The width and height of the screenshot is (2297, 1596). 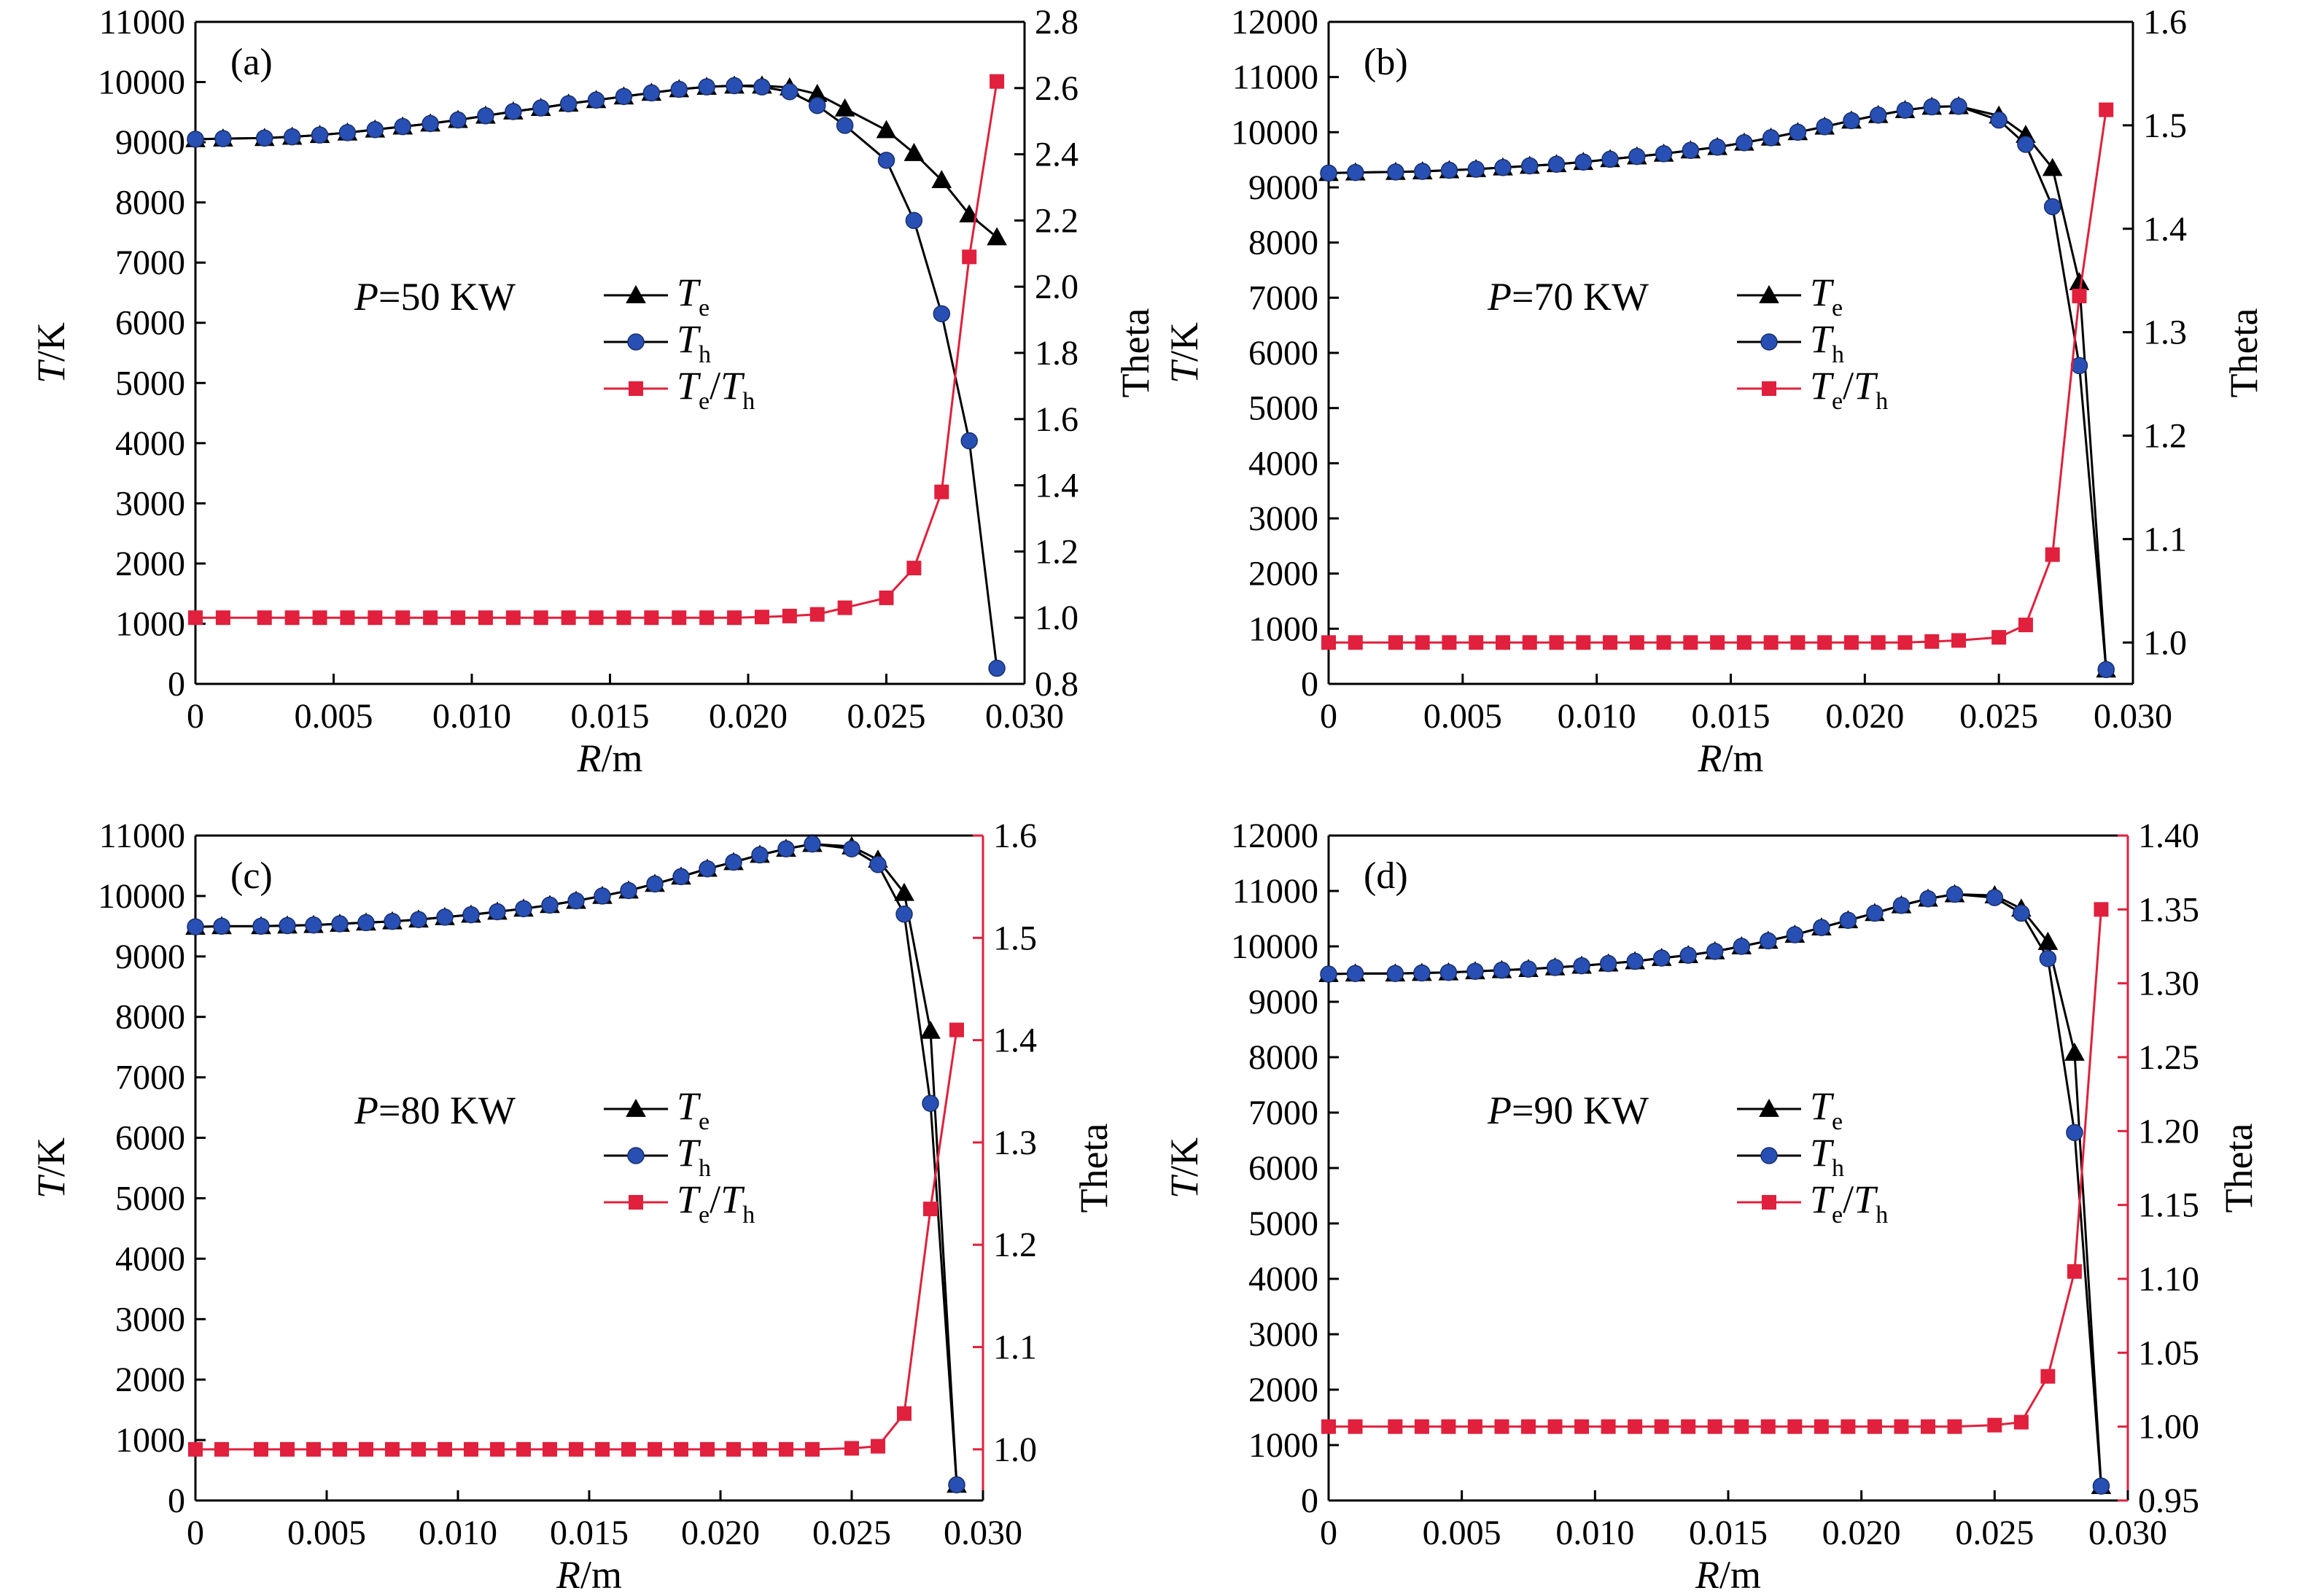 I want to click on y-left-tick-label: 8000, so click(x=150, y=203).